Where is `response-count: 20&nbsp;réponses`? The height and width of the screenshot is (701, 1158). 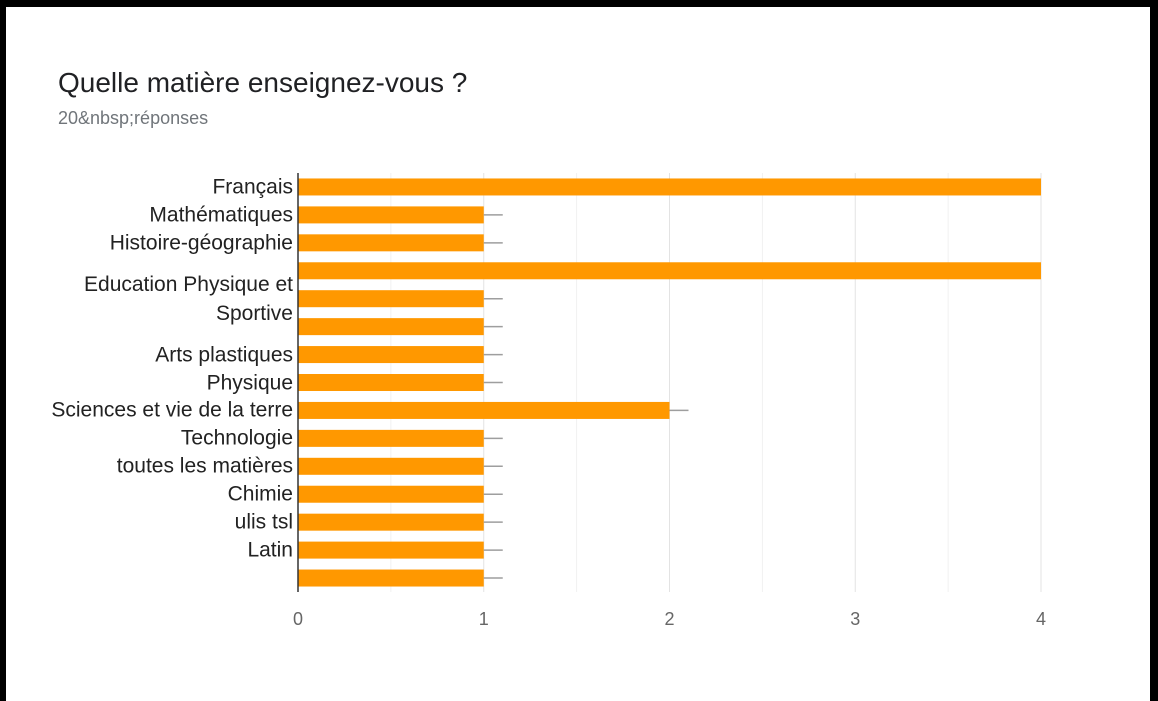 response-count: 20&nbsp;réponses is located at coordinates (133, 118).